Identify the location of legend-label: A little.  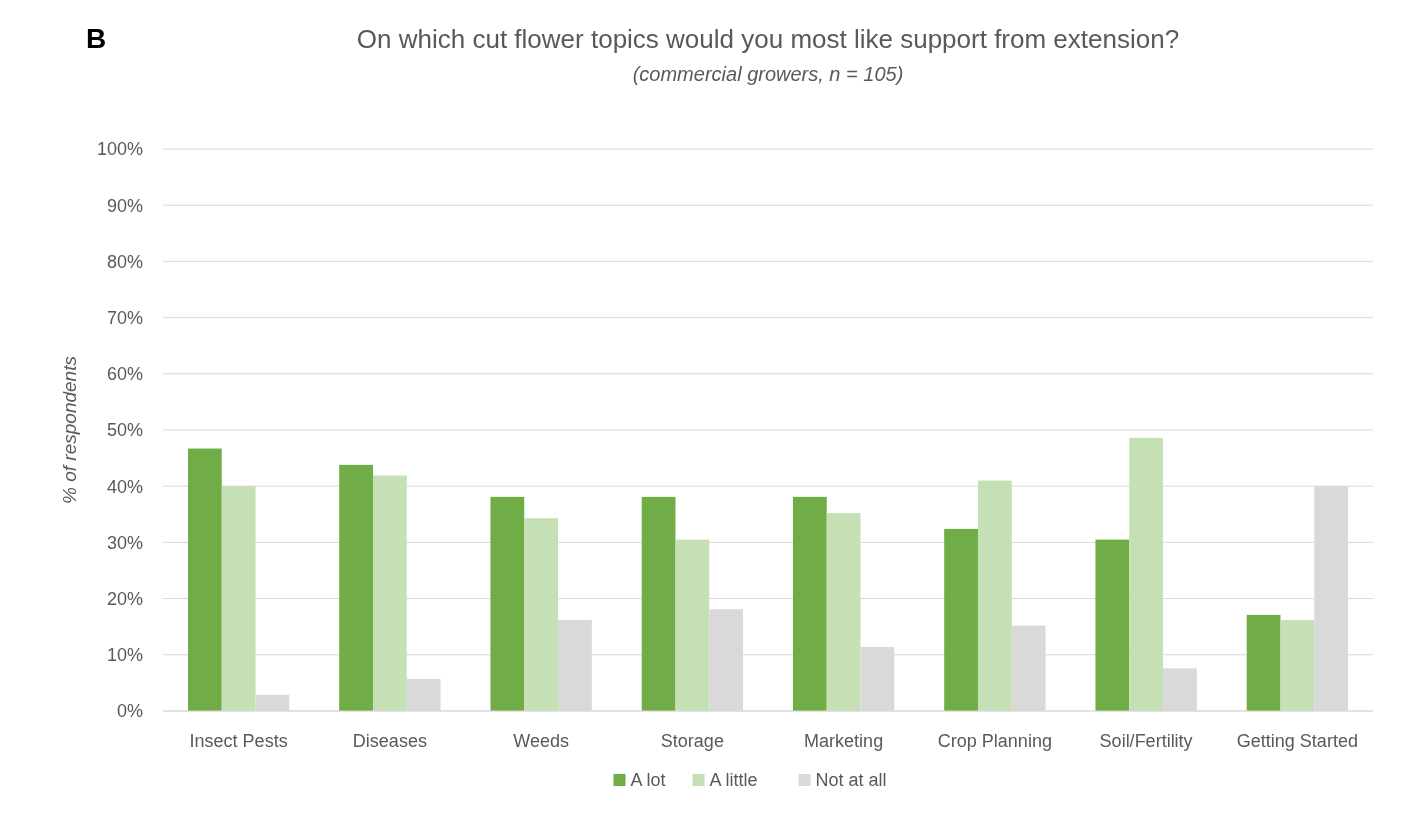
(733, 780).